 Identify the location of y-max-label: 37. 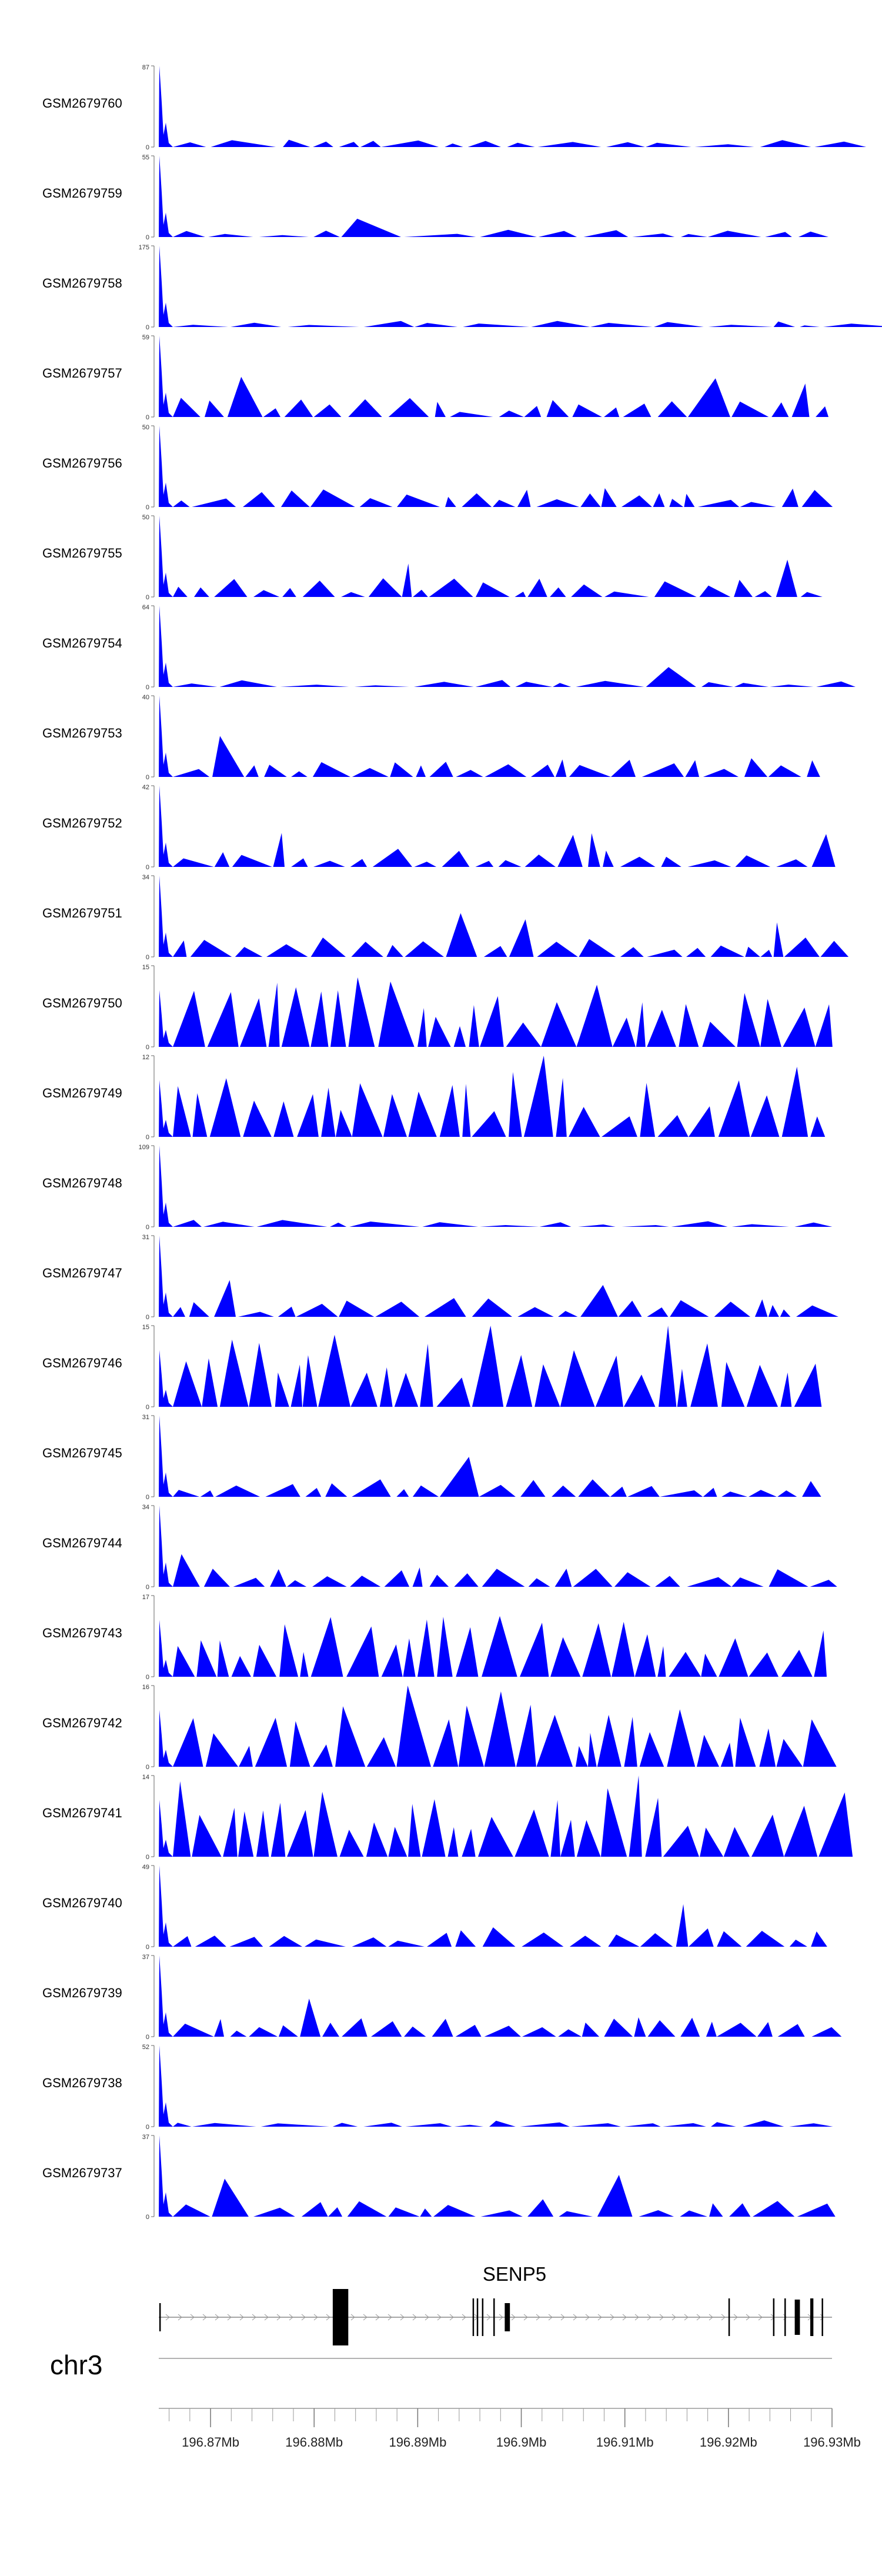
(145, 2137).